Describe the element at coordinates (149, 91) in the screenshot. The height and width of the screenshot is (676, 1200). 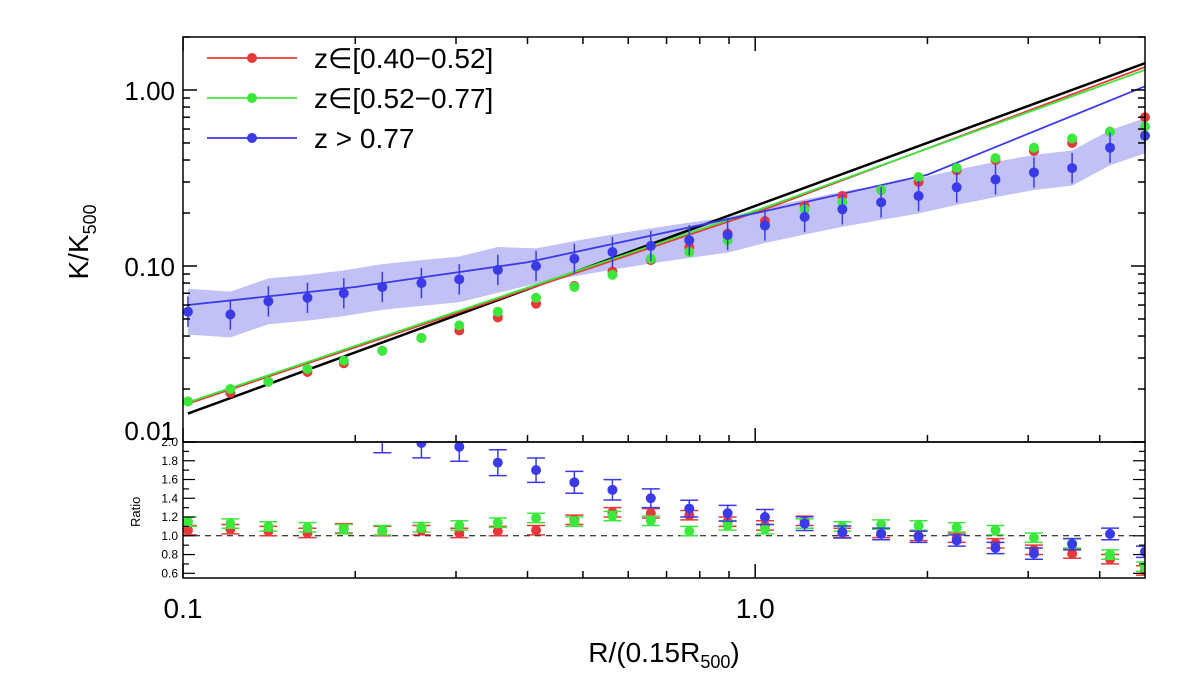
I see `y-tick-label: 1.00` at that location.